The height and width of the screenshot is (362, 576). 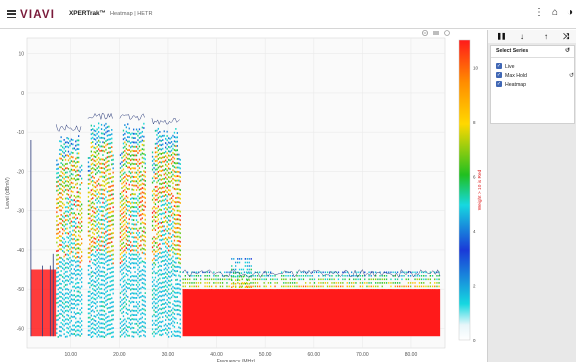 What do you see at coordinates (570, 12) in the screenshot?
I see `contrast-icon: ◑` at bounding box center [570, 12].